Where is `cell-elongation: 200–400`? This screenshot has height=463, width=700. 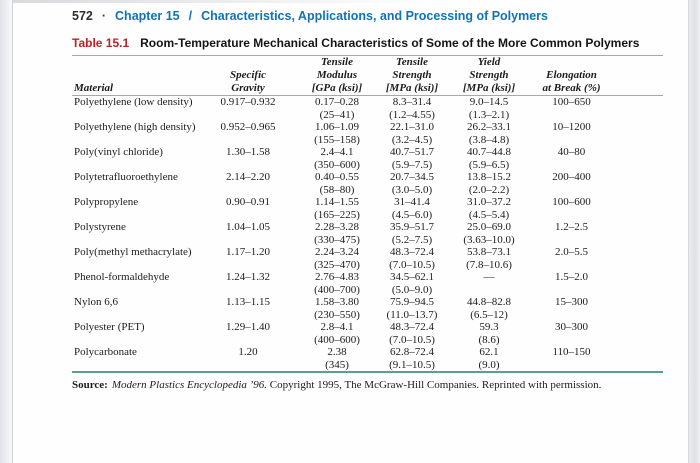
cell-elongation: 200–400 is located at coordinates (571, 177).